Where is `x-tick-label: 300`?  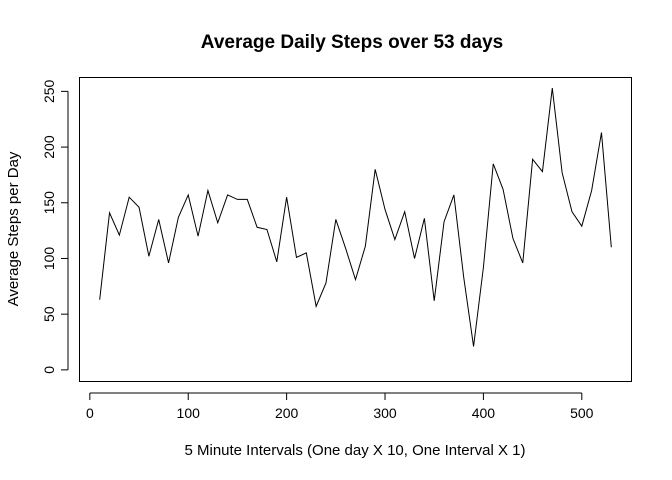 x-tick-label: 300 is located at coordinates (385, 413).